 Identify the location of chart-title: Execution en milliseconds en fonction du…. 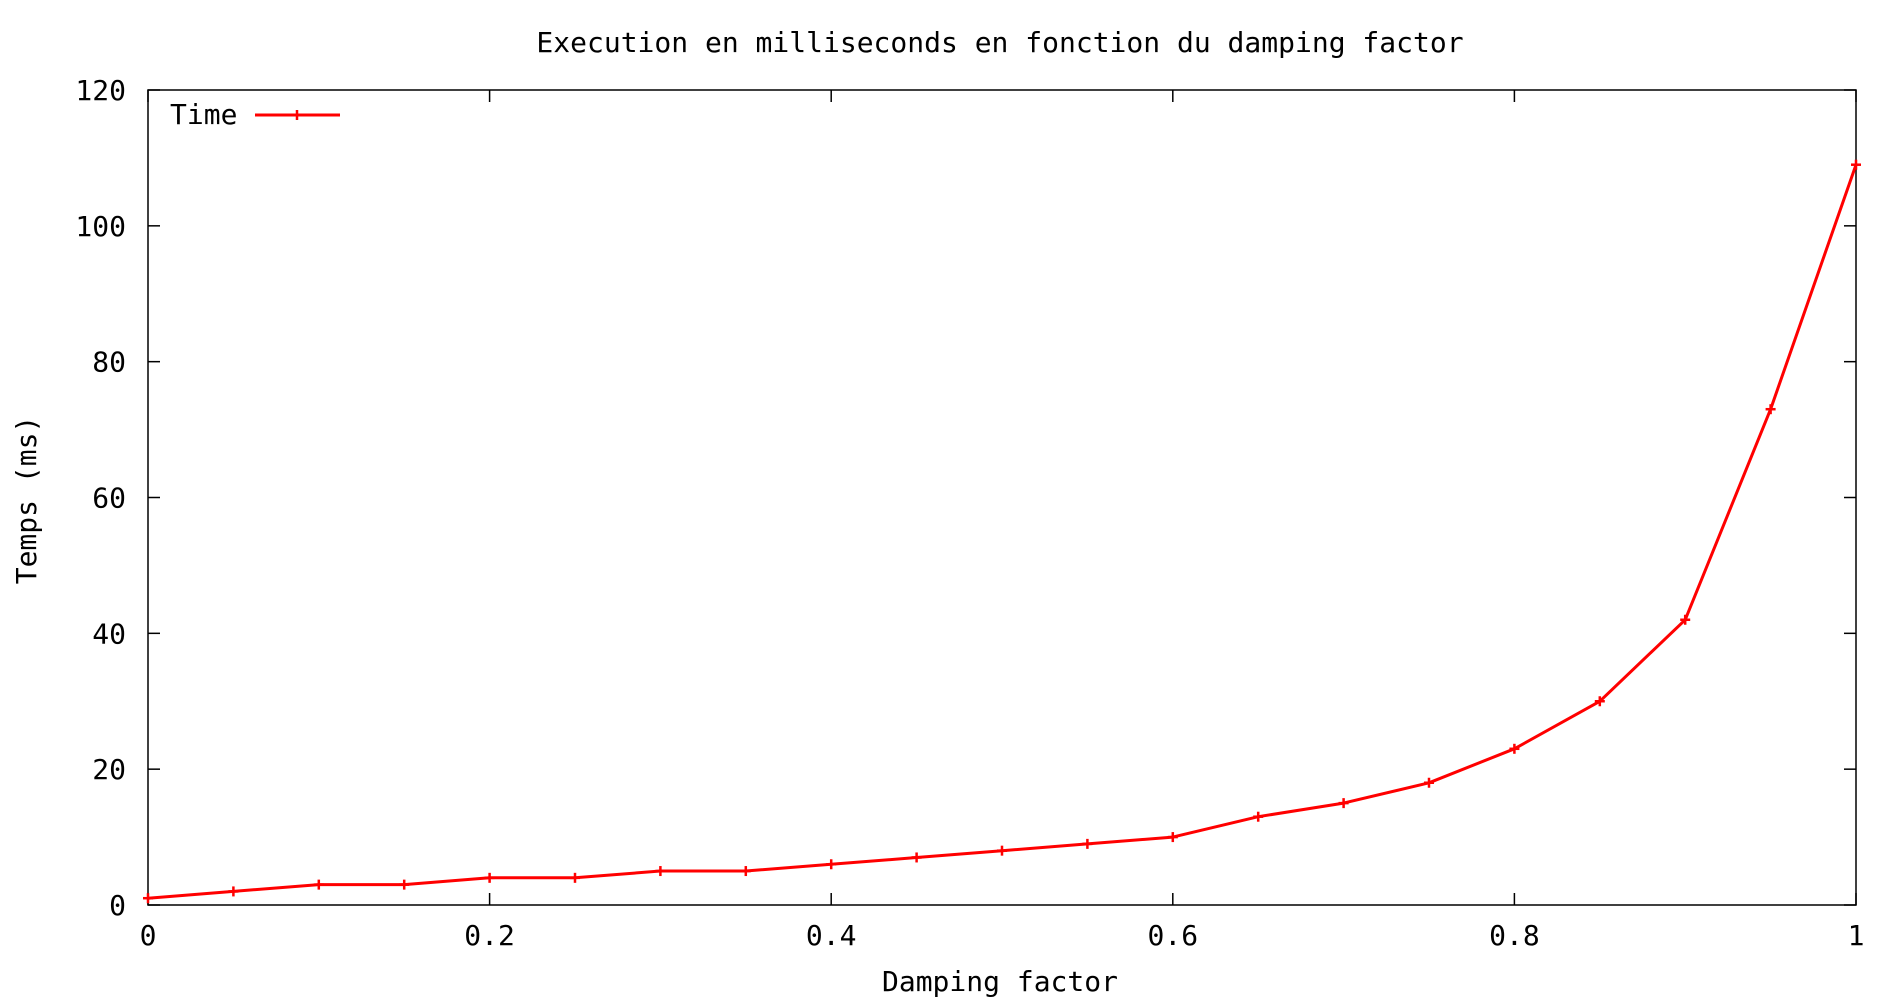
(999, 42).